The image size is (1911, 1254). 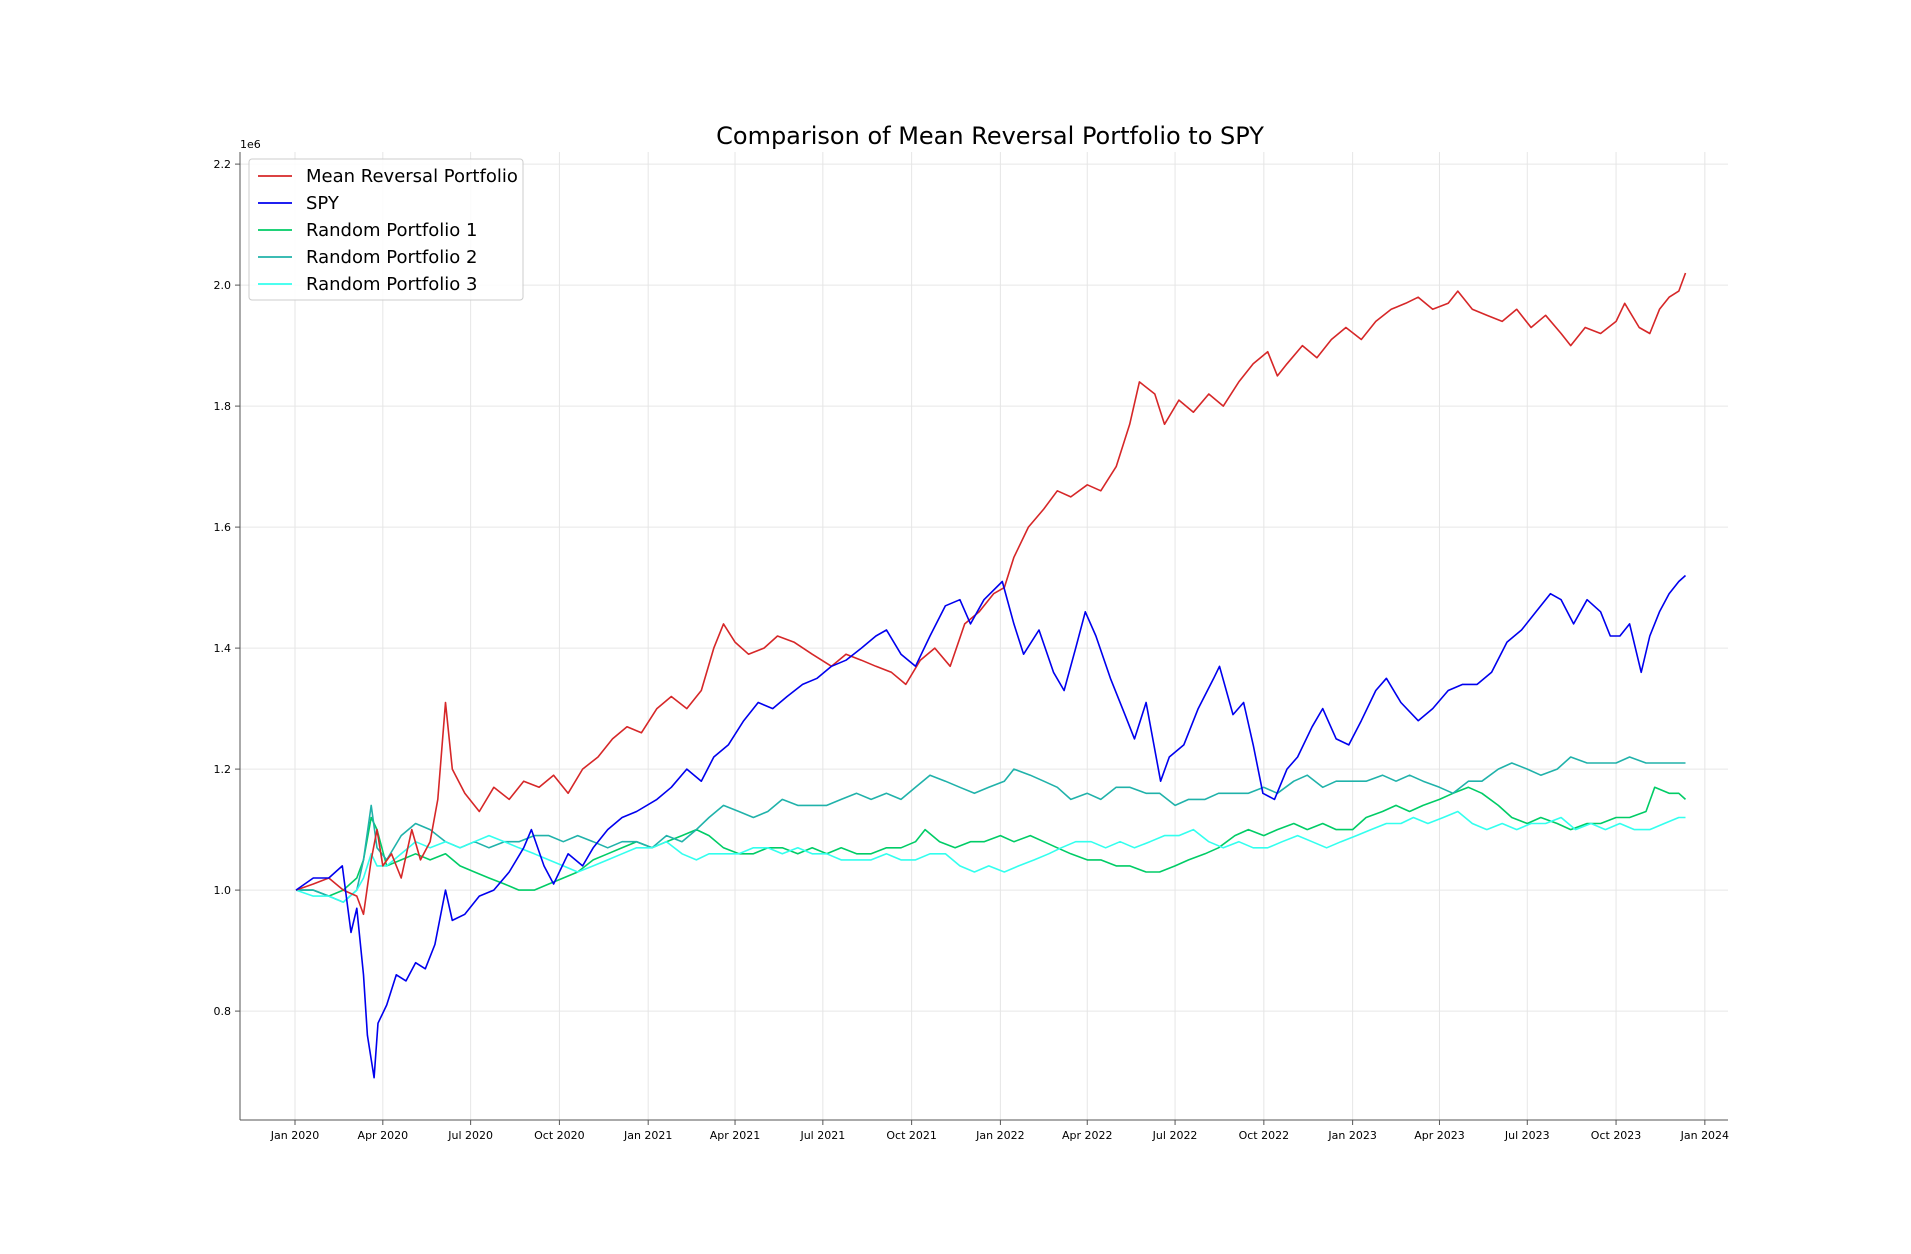 I want to click on x-tick-label: Jan 2020, so click(x=294, y=1135).